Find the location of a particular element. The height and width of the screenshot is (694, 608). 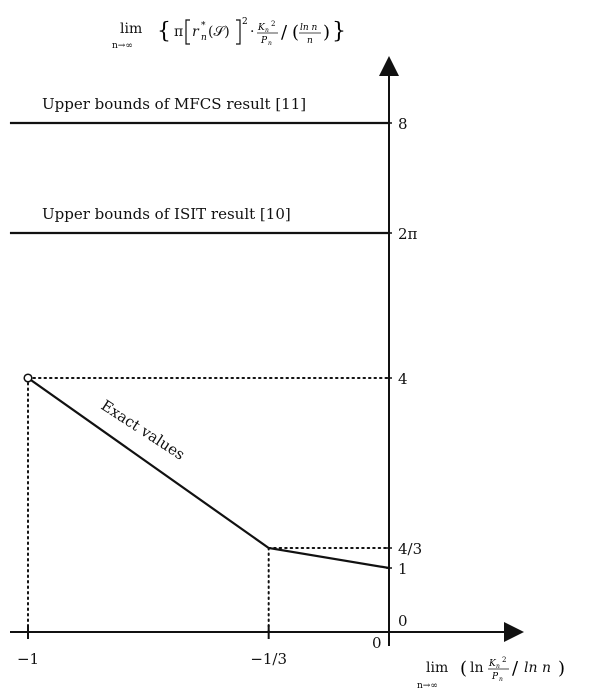

x-tick-label-1: −1/3 is located at coordinates (268, 659).